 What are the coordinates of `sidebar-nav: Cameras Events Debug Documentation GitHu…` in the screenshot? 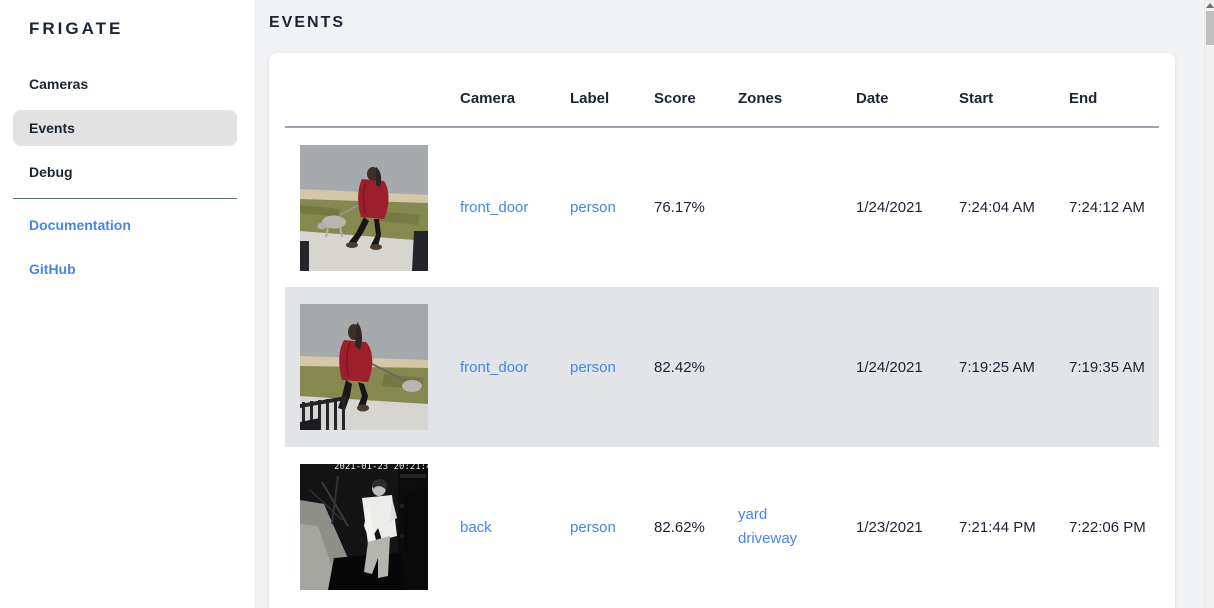 It's located at (127, 176).